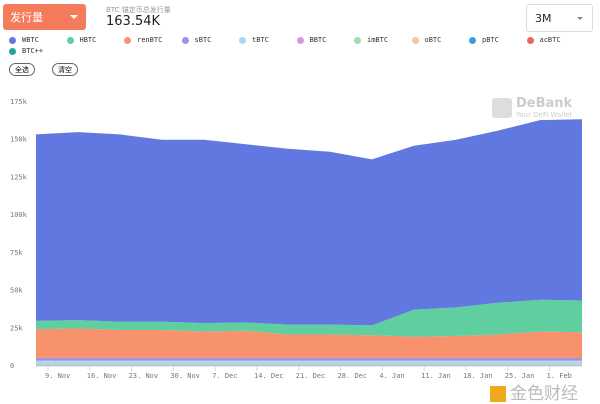 The image size is (600, 404). Describe the element at coordinates (544, 394) in the screenshot. I see `jinse-name: 金色财经` at that location.